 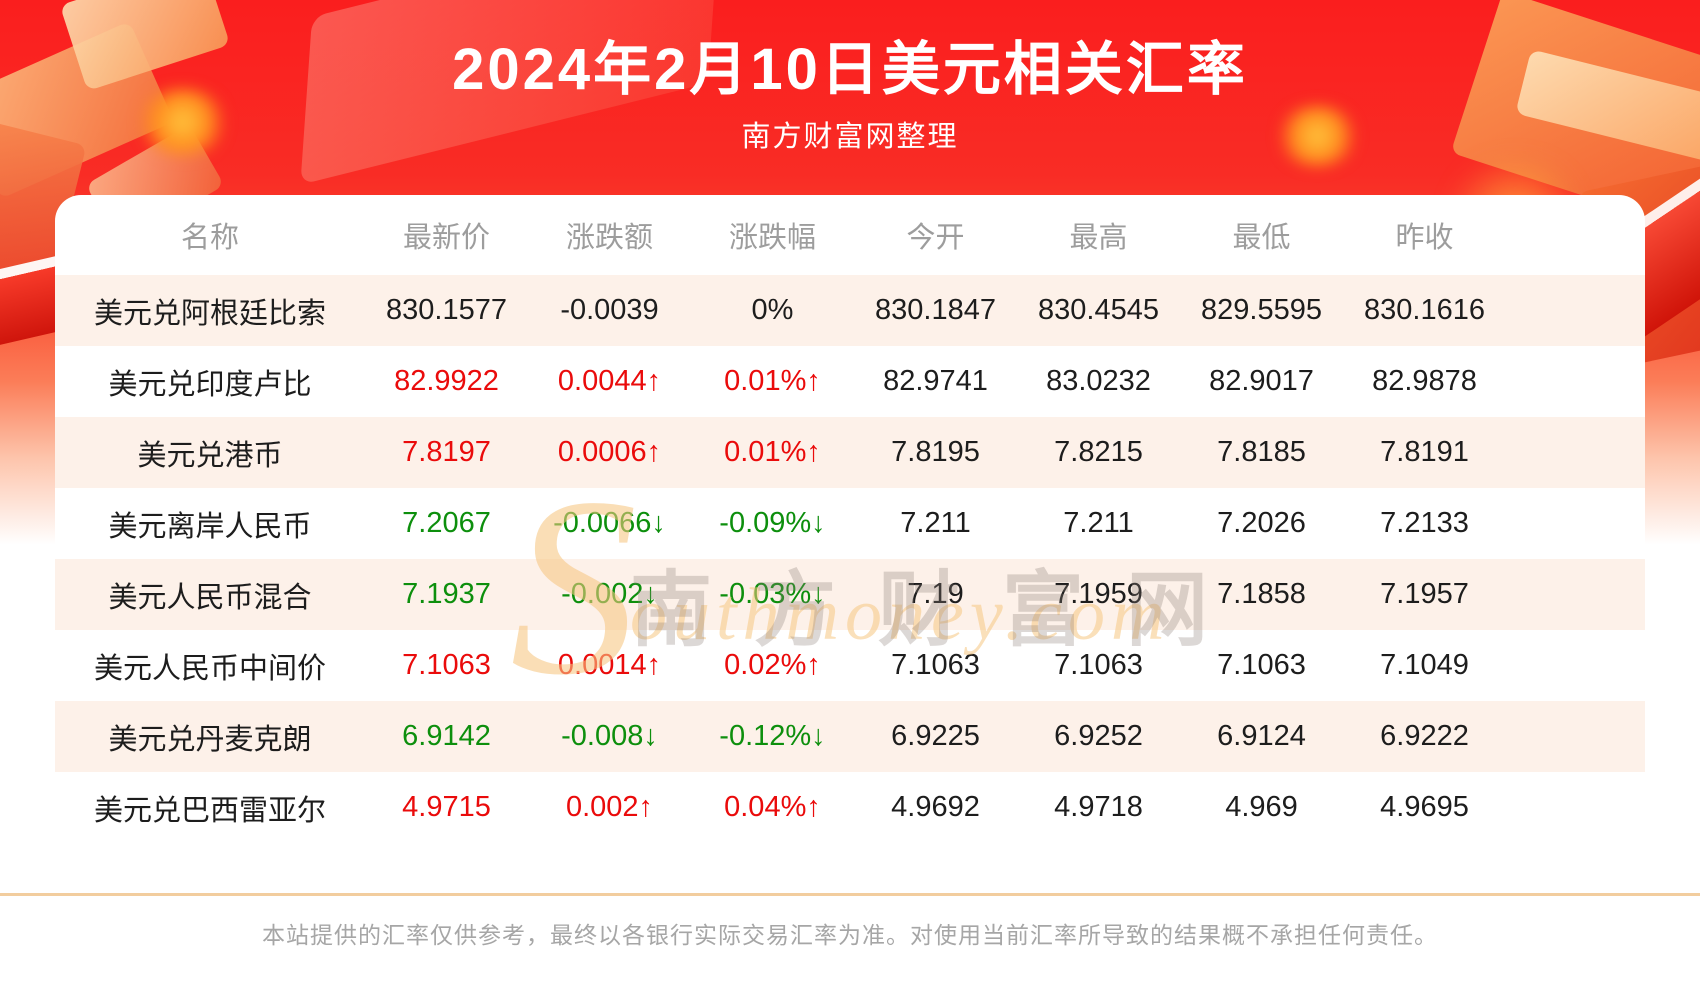 What do you see at coordinates (1424, 523) in the screenshot?
I see `prev-close-cell: 7.2133` at bounding box center [1424, 523].